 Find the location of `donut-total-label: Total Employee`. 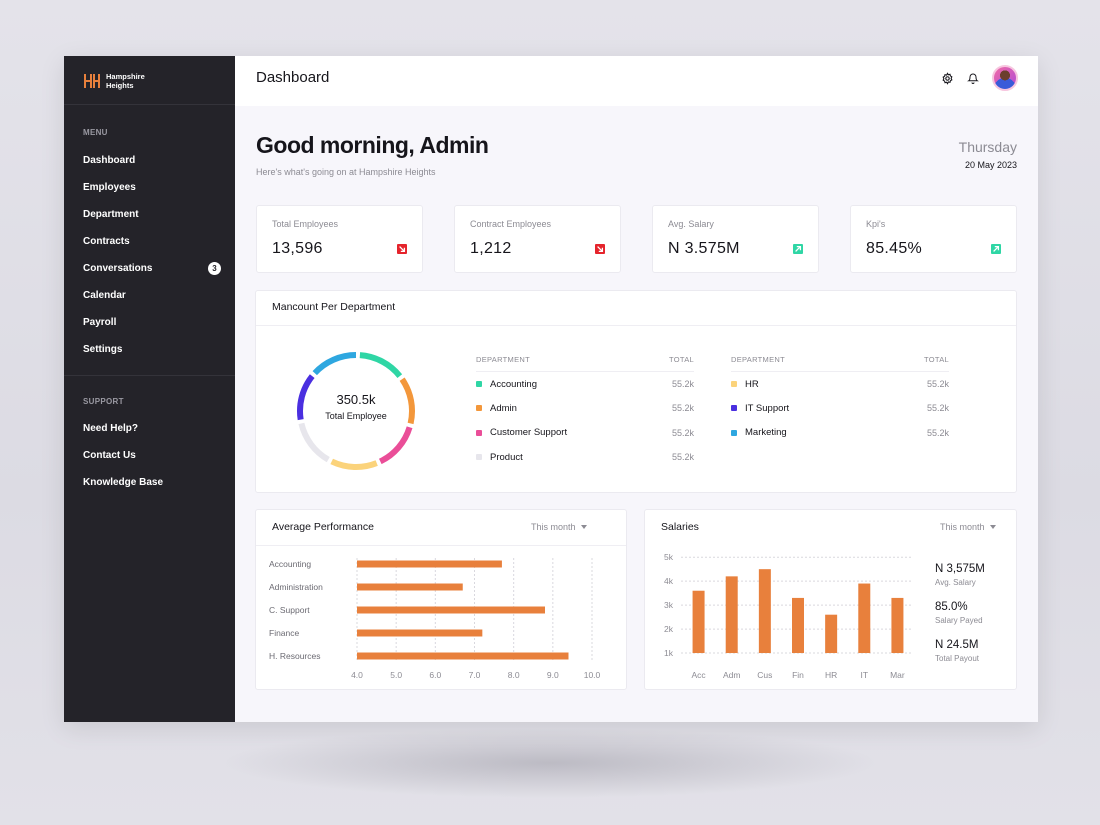

donut-total-label: Total Employee is located at coordinates (356, 416).